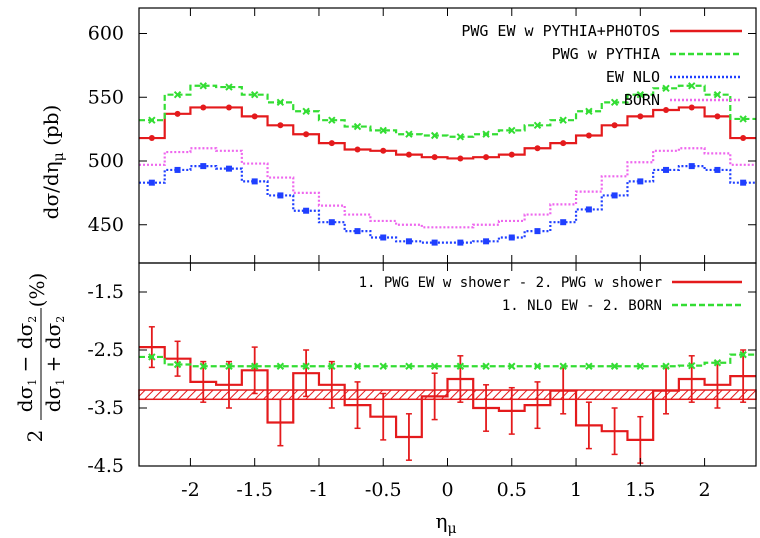  I want to click on x-tick-label: 1.5, so click(640, 490).